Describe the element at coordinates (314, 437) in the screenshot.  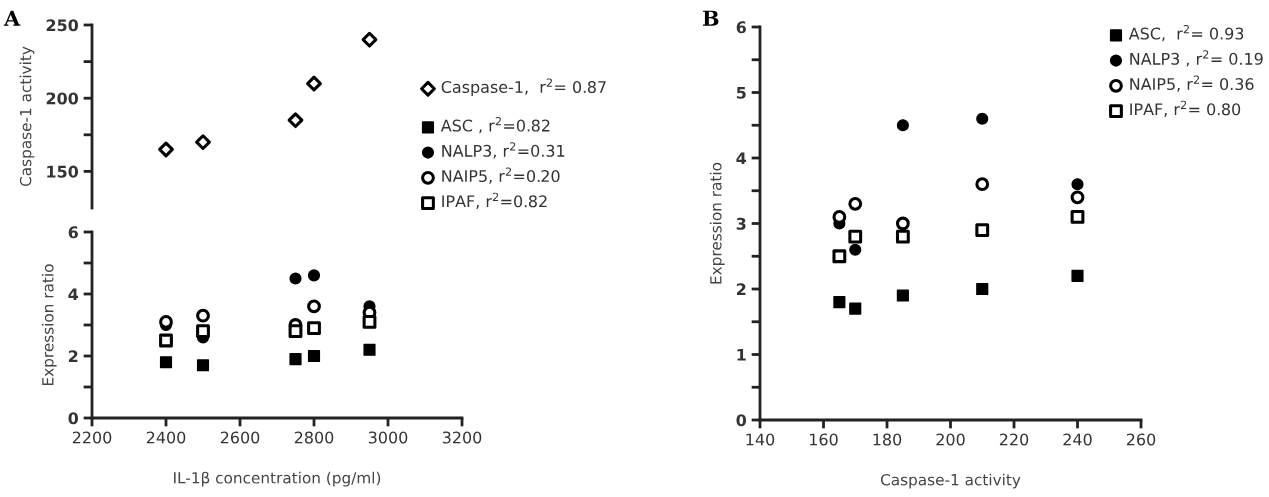
I see `x-tick-label: 2800` at that location.